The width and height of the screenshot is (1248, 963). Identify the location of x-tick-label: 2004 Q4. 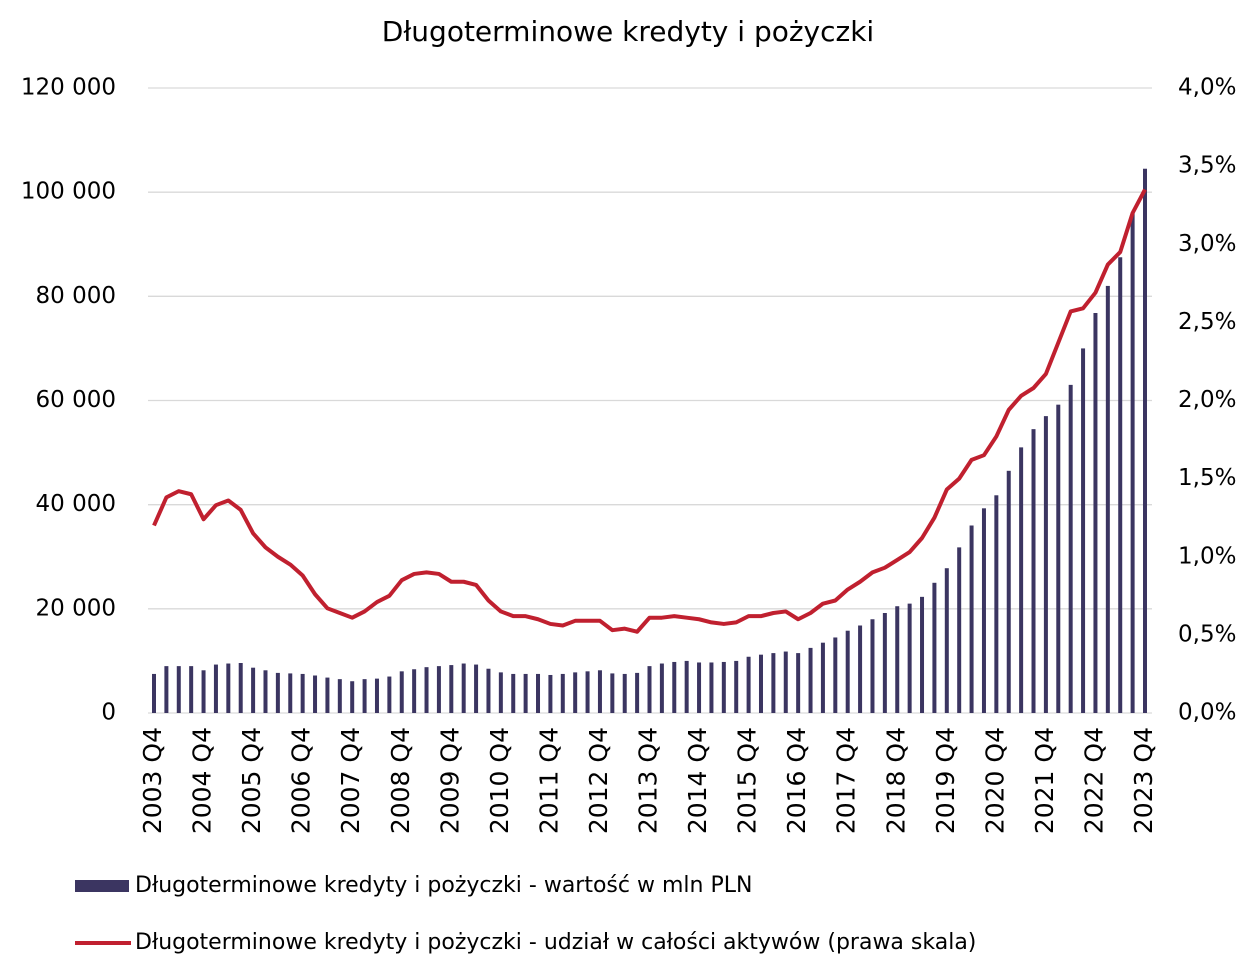
(202, 780).